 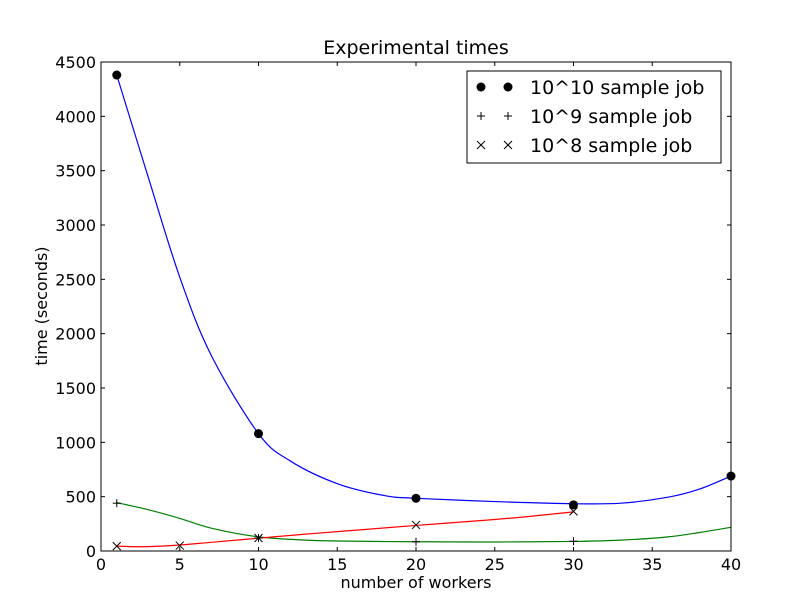 What do you see at coordinates (731, 564) in the screenshot?
I see `x-tick-label-40: 40` at bounding box center [731, 564].